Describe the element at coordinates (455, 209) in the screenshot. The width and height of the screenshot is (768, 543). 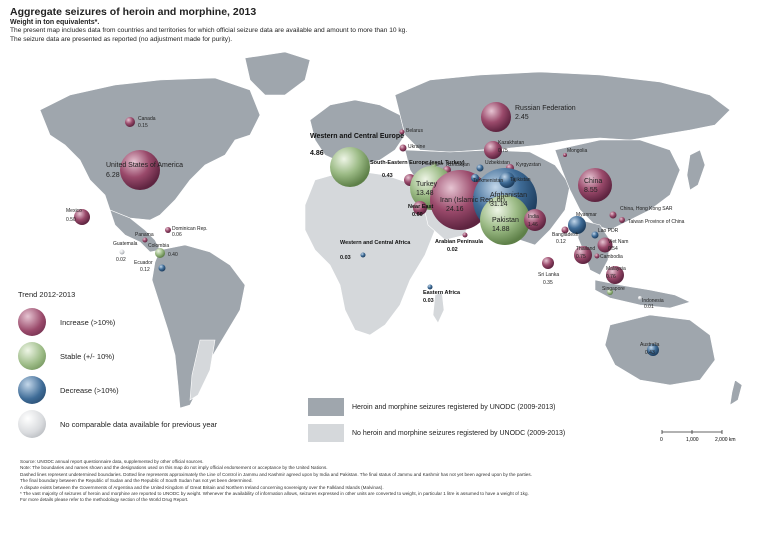
I see `value-iran: 24.16` at that location.